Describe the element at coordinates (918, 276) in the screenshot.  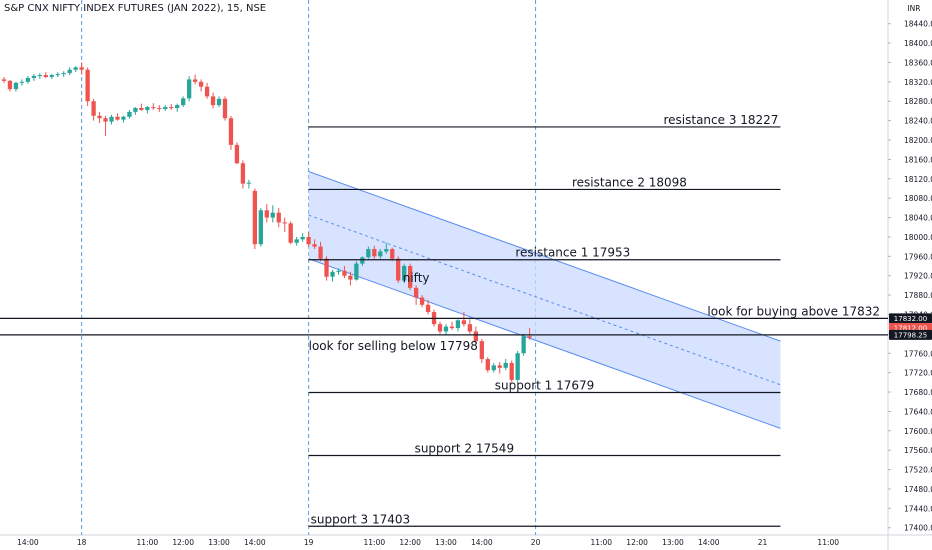
I see `price-tick-label: 17920.00` at that location.